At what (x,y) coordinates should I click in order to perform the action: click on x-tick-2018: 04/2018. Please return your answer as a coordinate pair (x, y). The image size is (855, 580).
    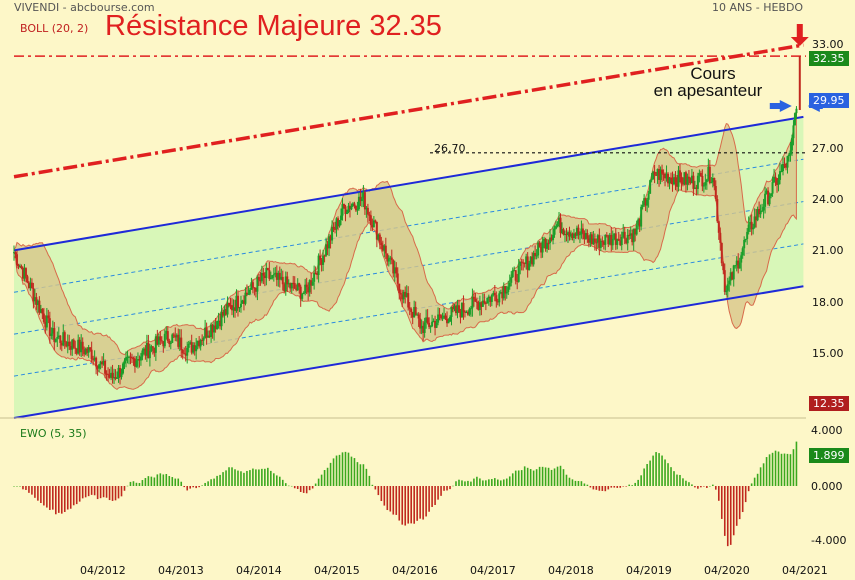
    Looking at the image, I should click on (571, 570).